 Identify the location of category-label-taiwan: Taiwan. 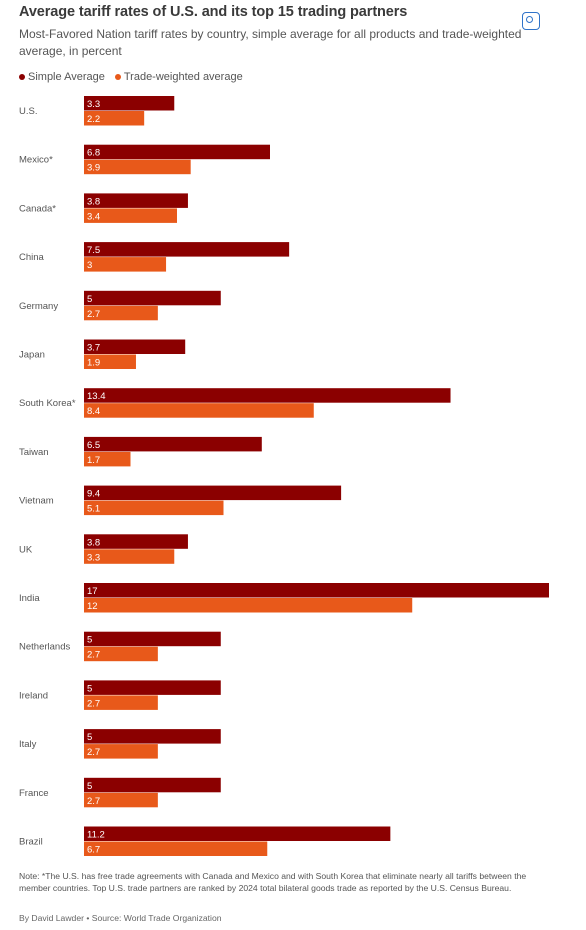
(34, 452).